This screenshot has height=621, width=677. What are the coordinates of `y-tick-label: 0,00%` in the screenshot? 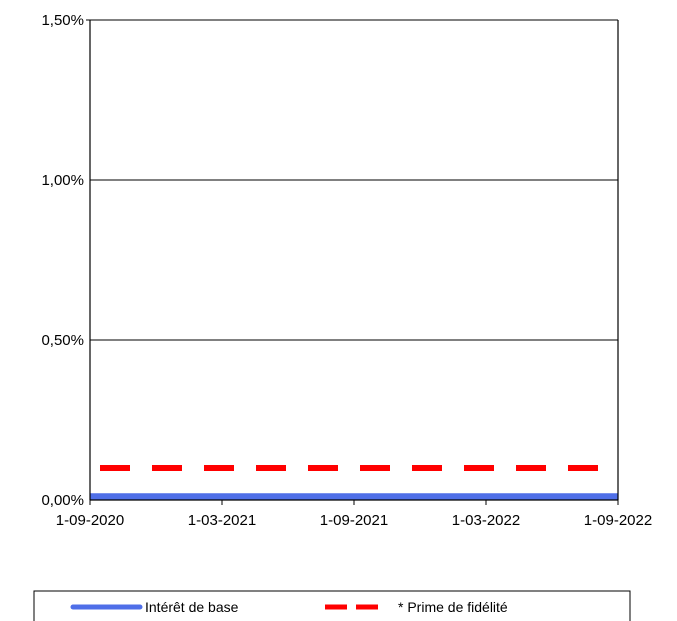 It's located at (62, 500).